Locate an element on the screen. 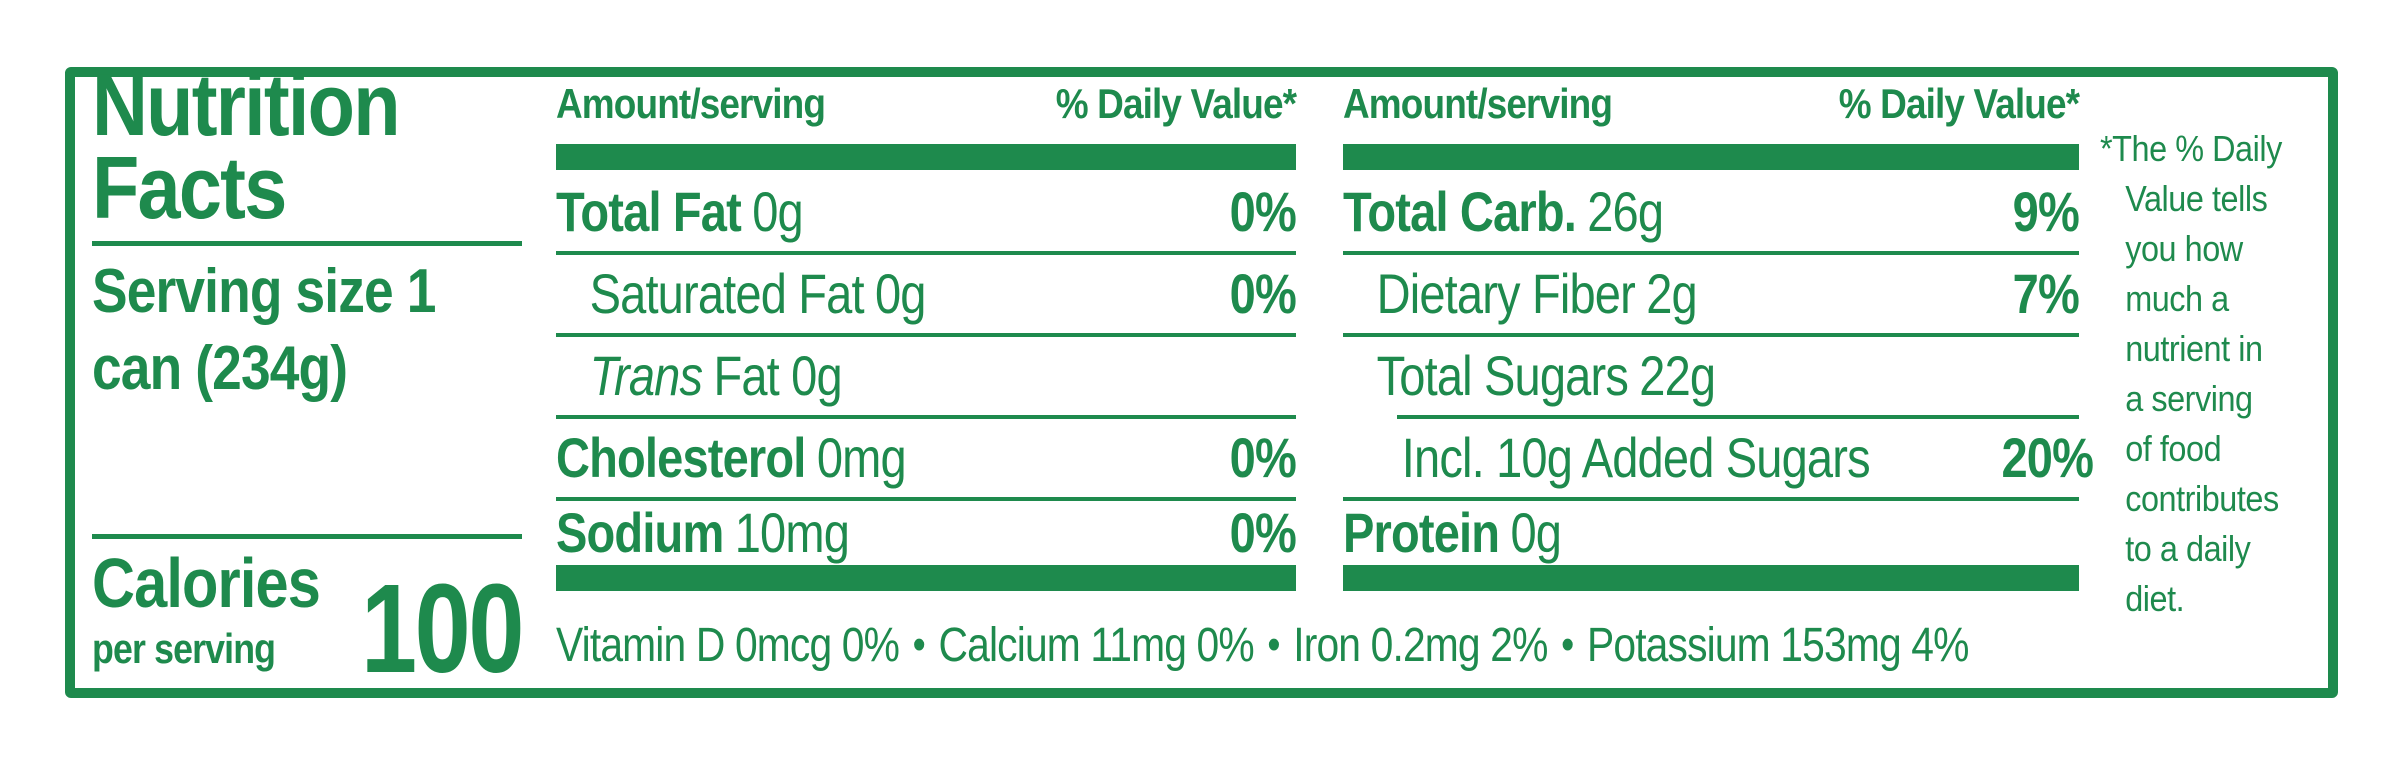  nutrient-row-dietary-fiber: Dietary Fiber 2g 7% is located at coordinates (1711, 293).